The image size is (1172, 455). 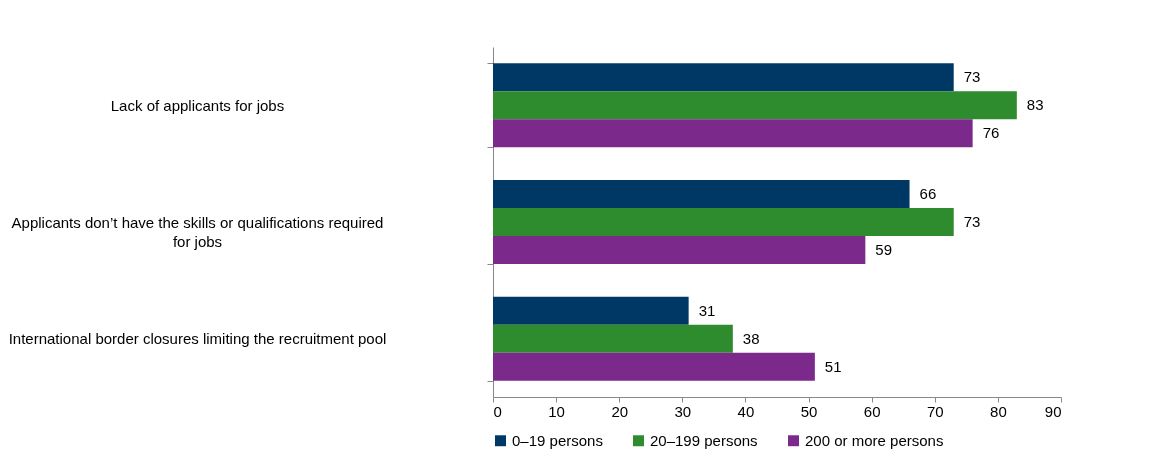 What do you see at coordinates (197, 339) in the screenshot?
I see `y-tick-label: International border closures limiting the recruitment pool` at bounding box center [197, 339].